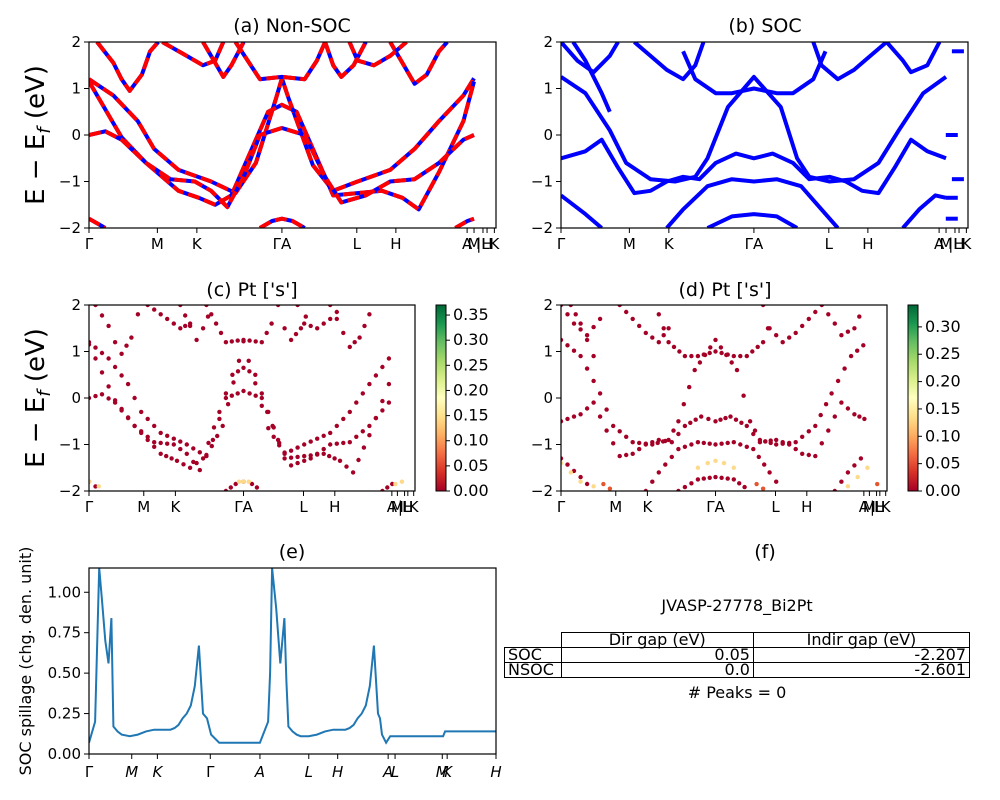 The image size is (1000, 800). Describe the element at coordinates (474, 244) in the screenshot. I see `panel-a-xtick-label: M` at that location.